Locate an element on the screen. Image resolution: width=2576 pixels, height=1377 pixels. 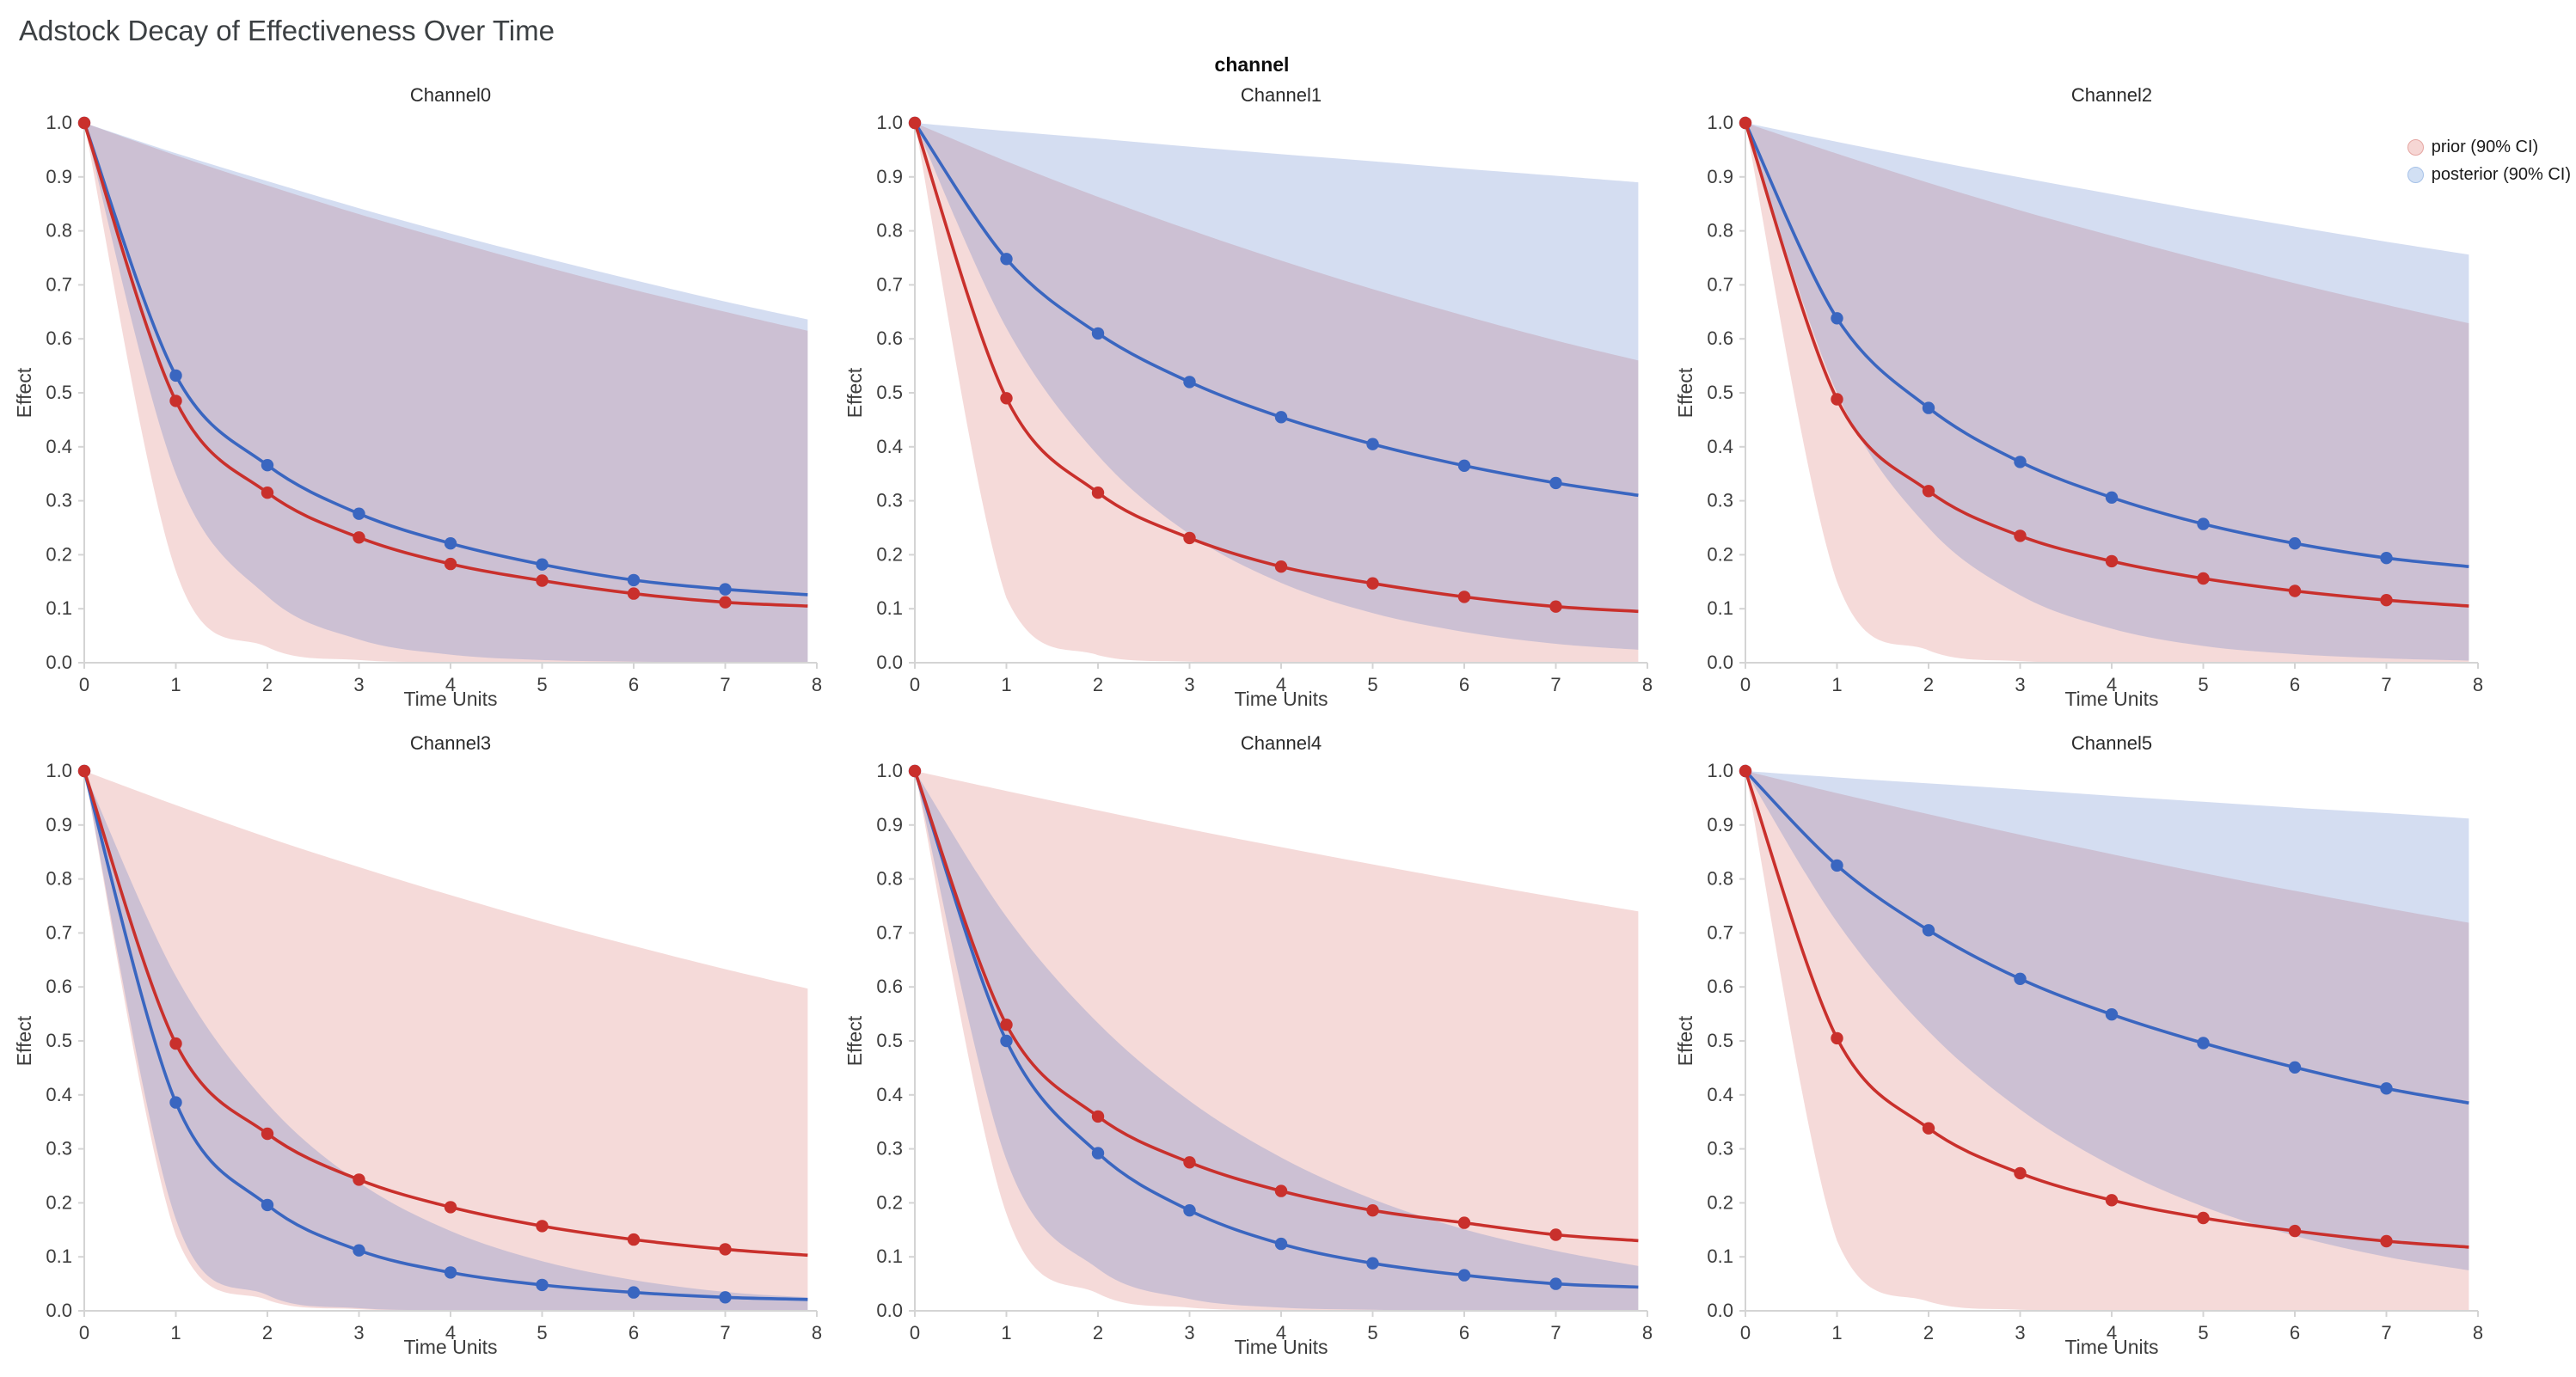
legend-label: prior (90% CI) is located at coordinates (2485, 147).